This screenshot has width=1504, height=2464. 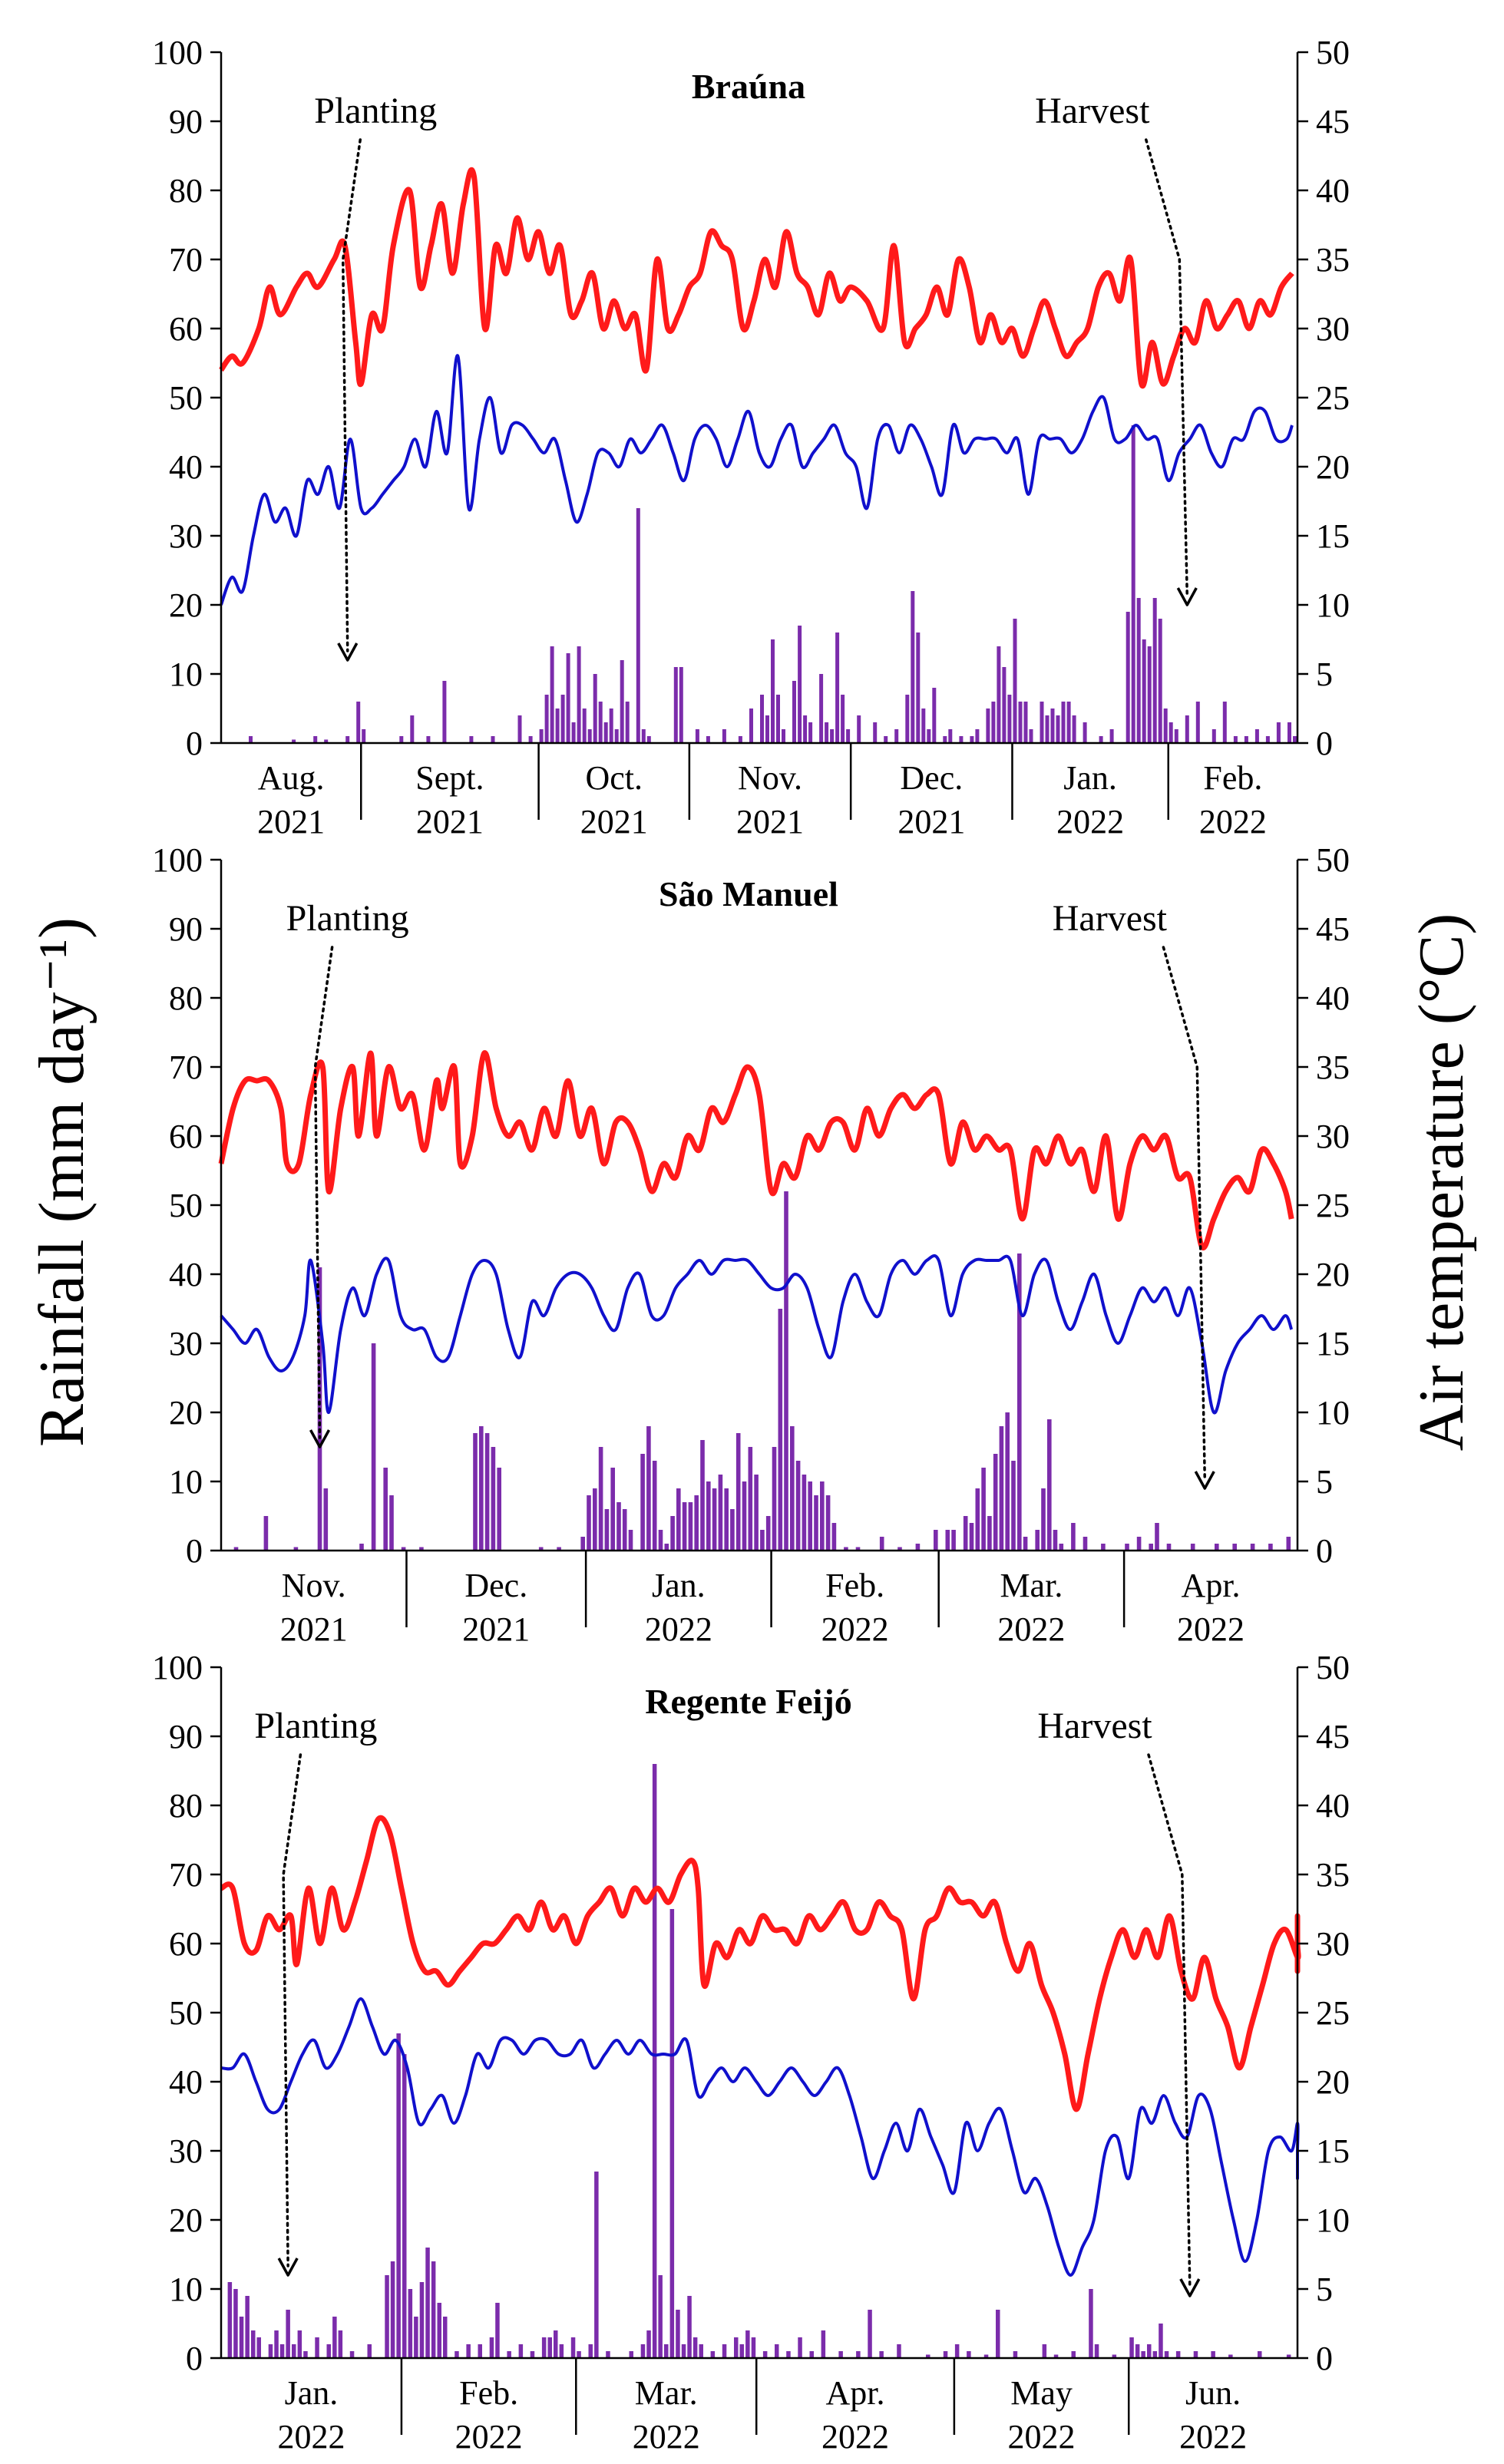 What do you see at coordinates (186, 2220) in the screenshot?
I see `left-tick-label: 20` at bounding box center [186, 2220].